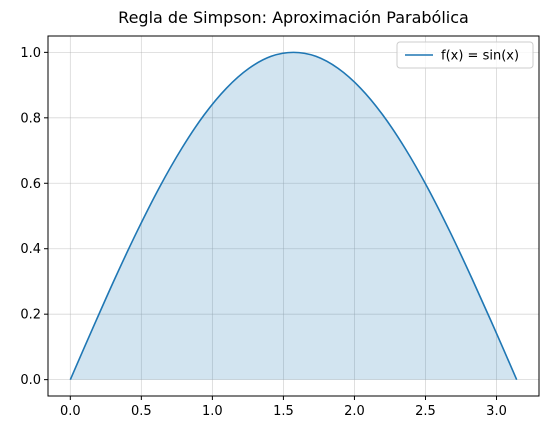 The image size is (547, 436). Describe the element at coordinates (480, 56) in the screenshot. I see `legend-label: f(x) = sin(x)` at that location.